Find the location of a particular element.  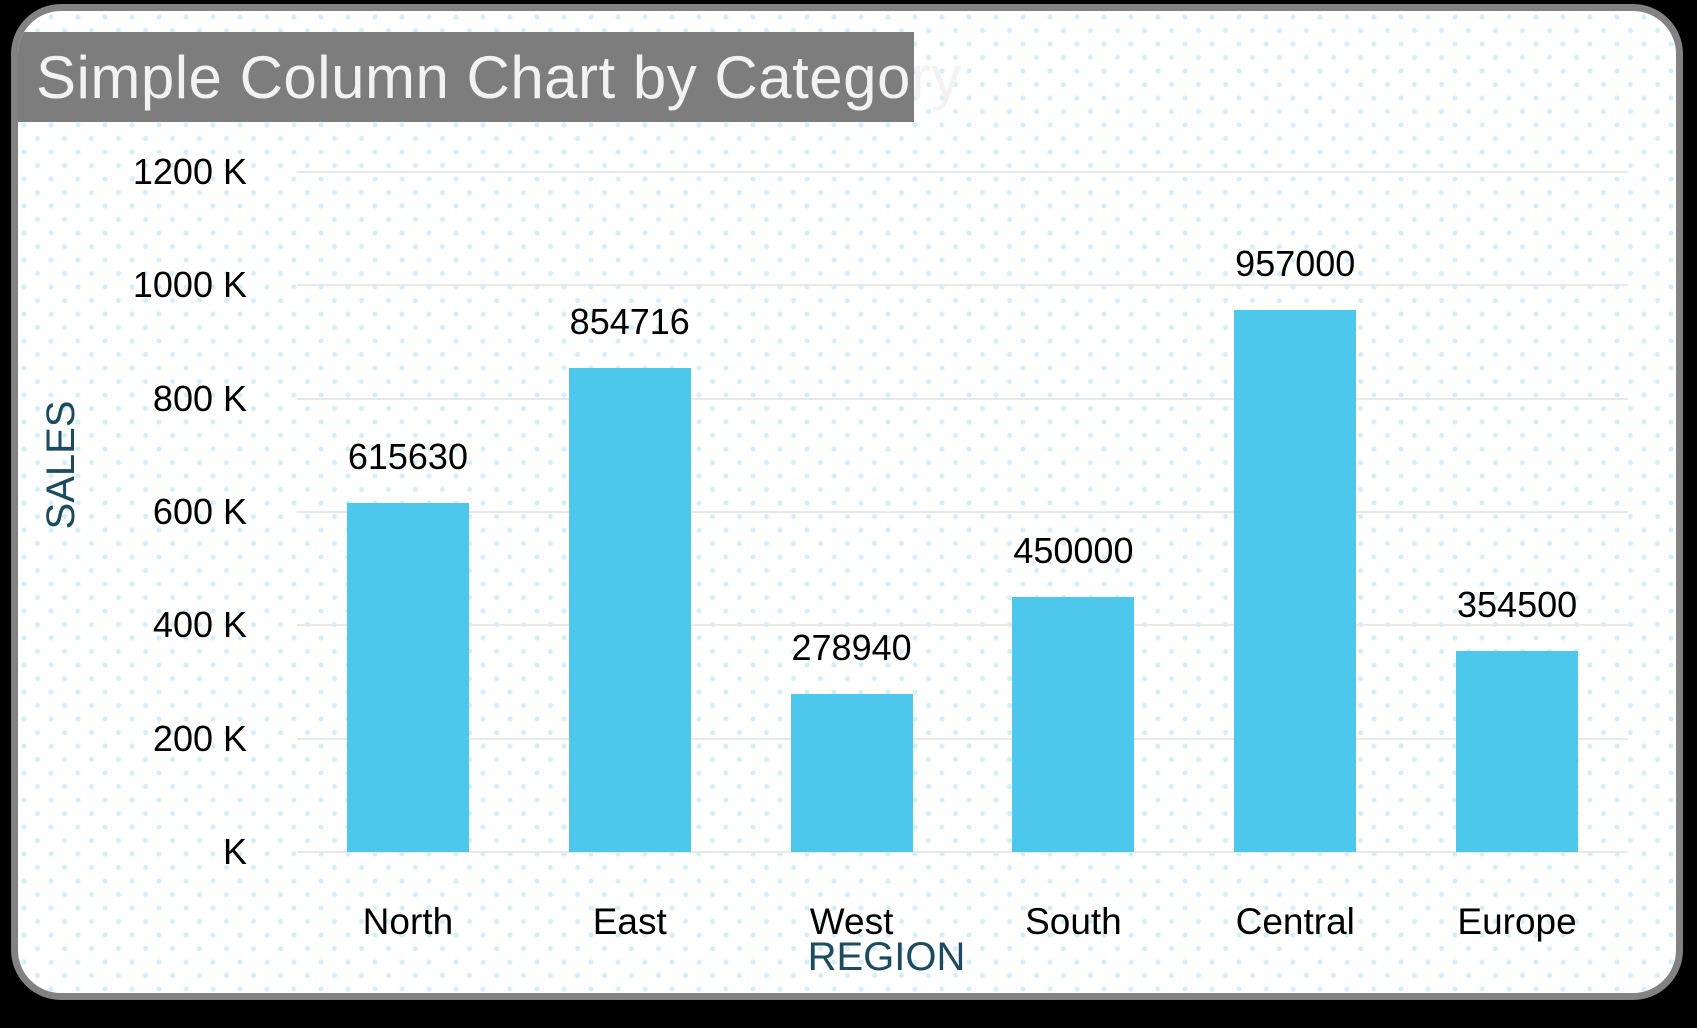

y-tick-label-1000000: 1000 K is located at coordinates (189, 285).